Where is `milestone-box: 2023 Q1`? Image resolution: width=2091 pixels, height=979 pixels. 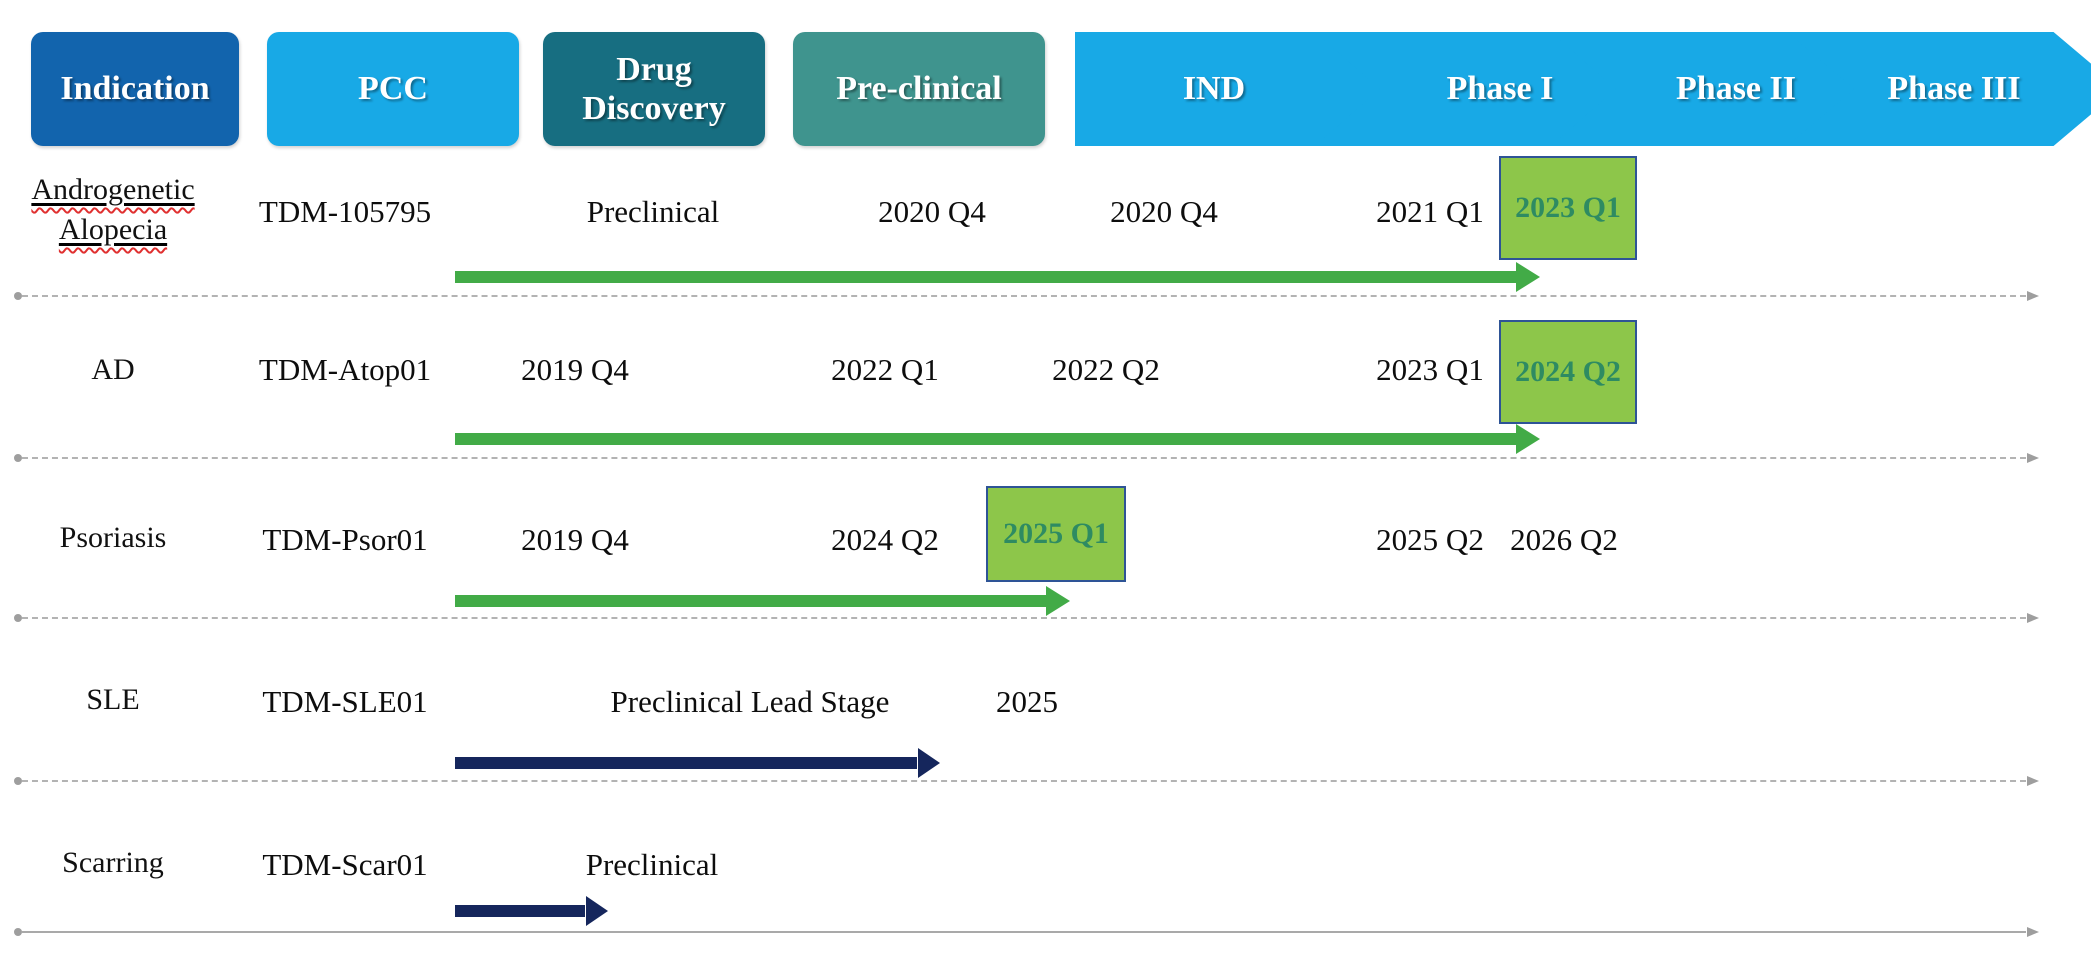 milestone-box: 2023 Q1 is located at coordinates (1568, 208).